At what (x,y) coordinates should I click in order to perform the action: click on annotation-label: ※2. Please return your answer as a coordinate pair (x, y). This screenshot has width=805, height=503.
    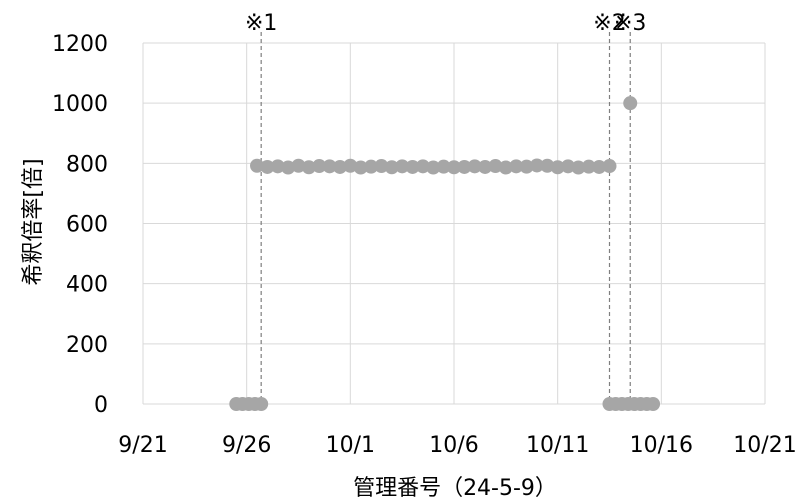
    Looking at the image, I should click on (609, 23).